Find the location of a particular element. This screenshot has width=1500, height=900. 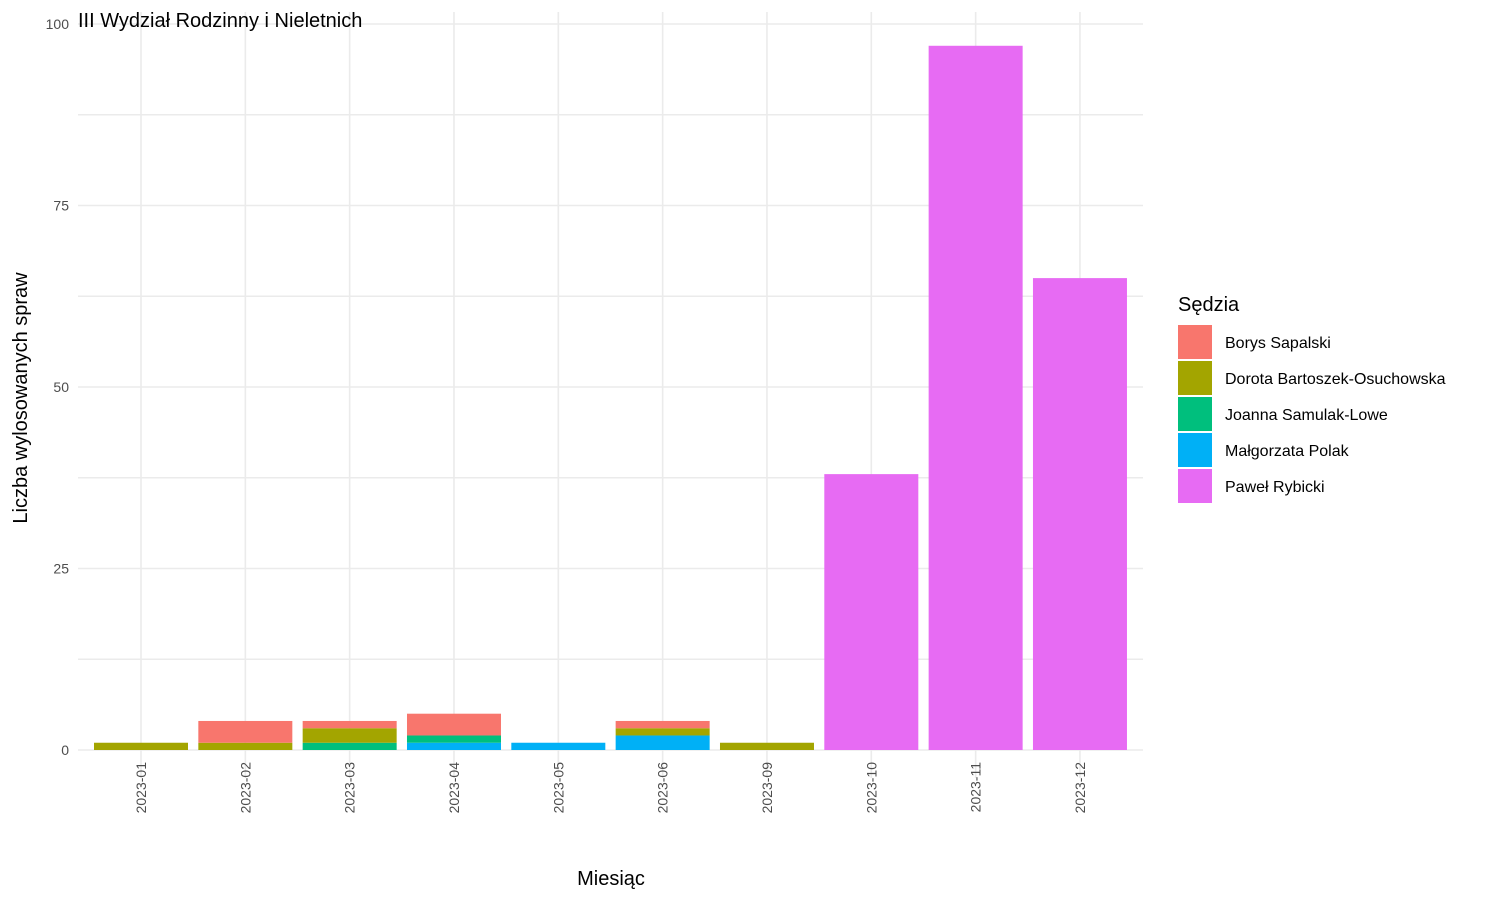

y-tick-label: 100 is located at coordinates (58, 24).